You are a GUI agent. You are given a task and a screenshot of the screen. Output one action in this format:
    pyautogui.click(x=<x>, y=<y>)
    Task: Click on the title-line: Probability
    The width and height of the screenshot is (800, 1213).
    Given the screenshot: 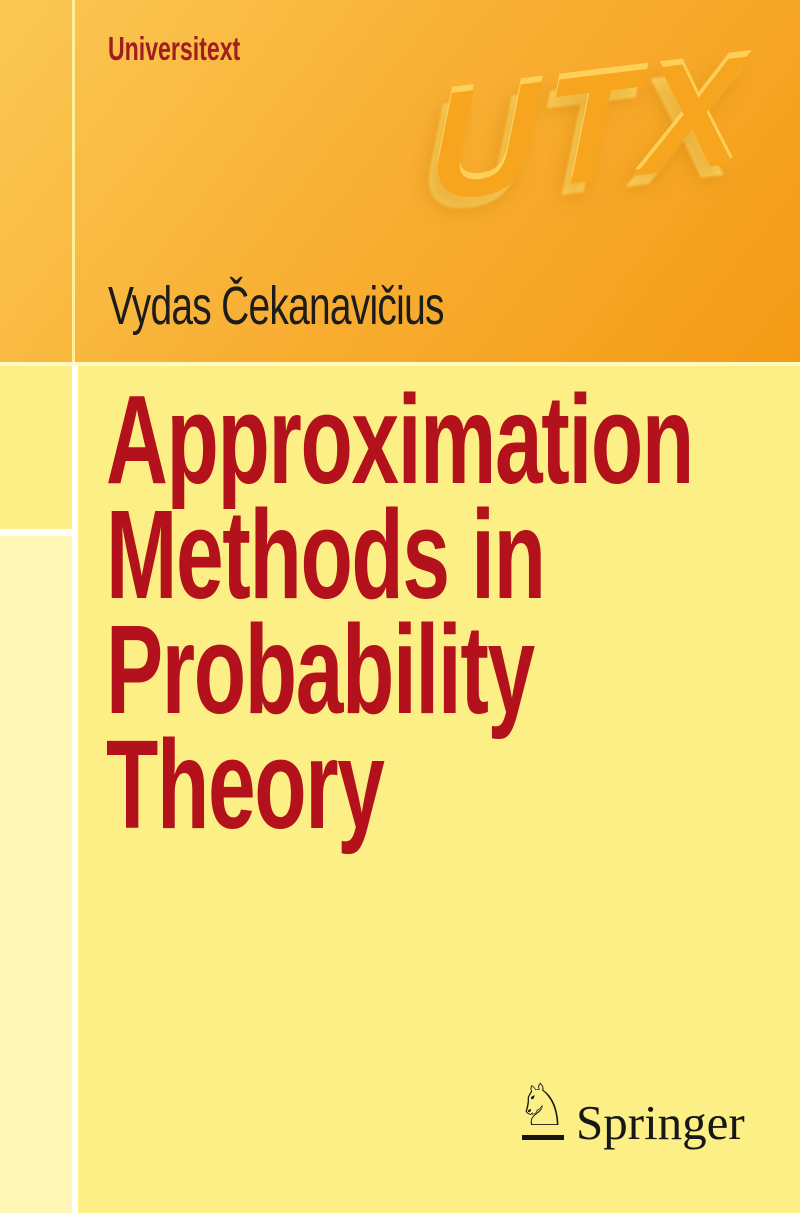 What is the action you would take?
    pyautogui.click(x=320, y=669)
    